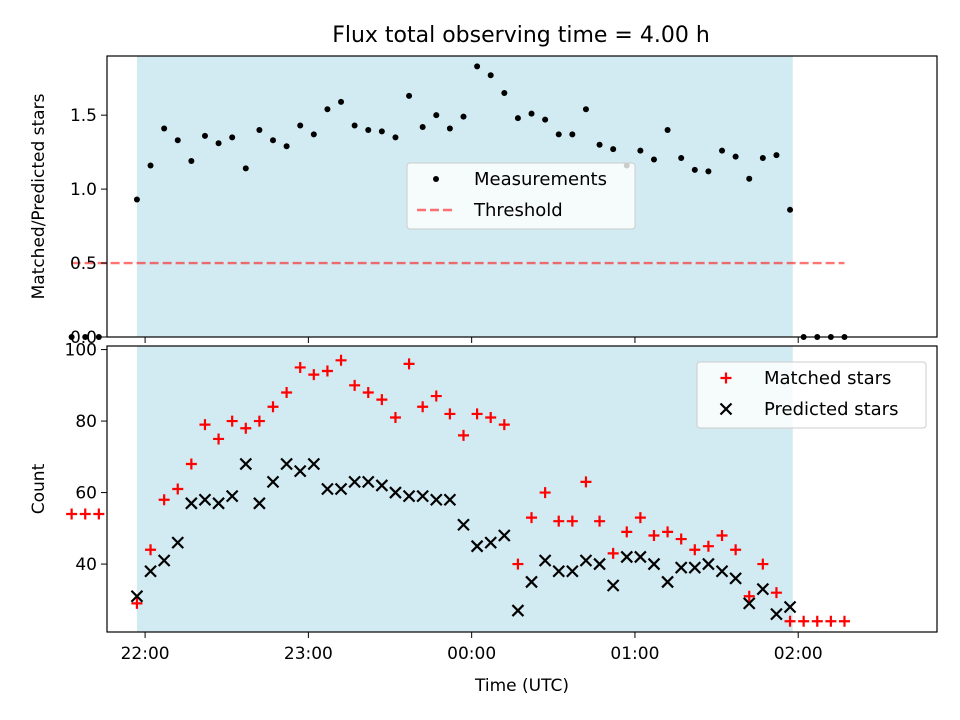 The image size is (960, 720). What do you see at coordinates (521, 35) in the screenshot?
I see `chart-title: Flux total observing time = 4.00 h` at bounding box center [521, 35].